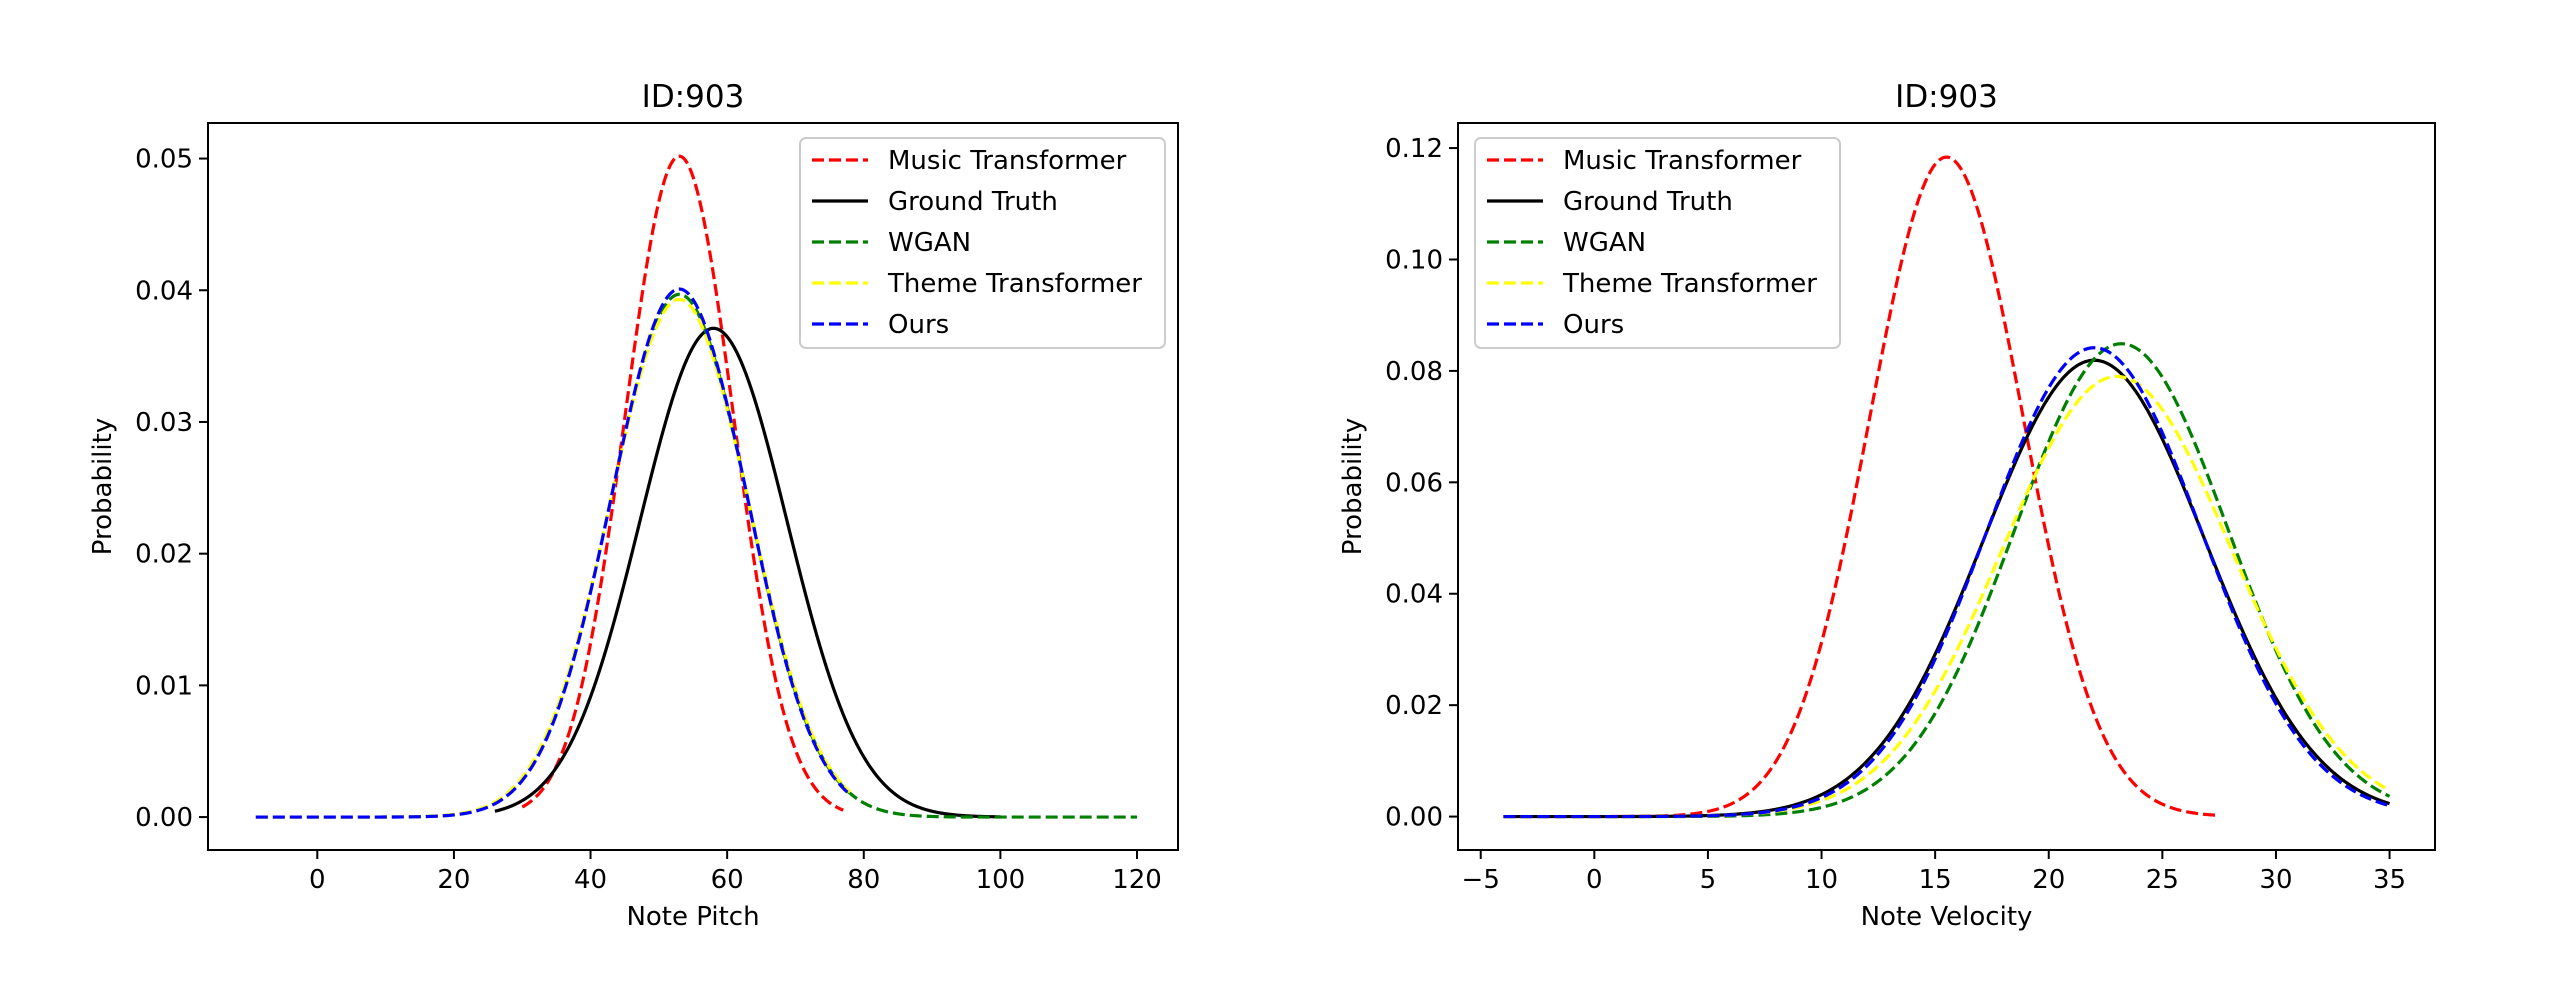 The height and width of the screenshot is (1000, 2559). What do you see at coordinates (1414, 149) in the screenshot?
I see `y-tick-label: 0.12` at bounding box center [1414, 149].